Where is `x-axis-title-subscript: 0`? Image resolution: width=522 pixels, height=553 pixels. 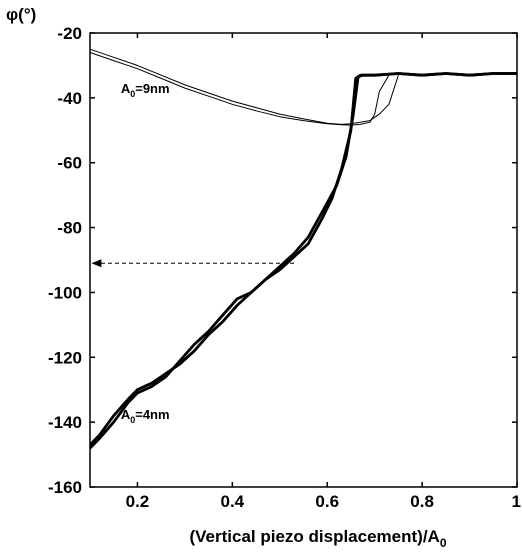
x-axis-title-subscript: 0 is located at coordinates (443, 543).